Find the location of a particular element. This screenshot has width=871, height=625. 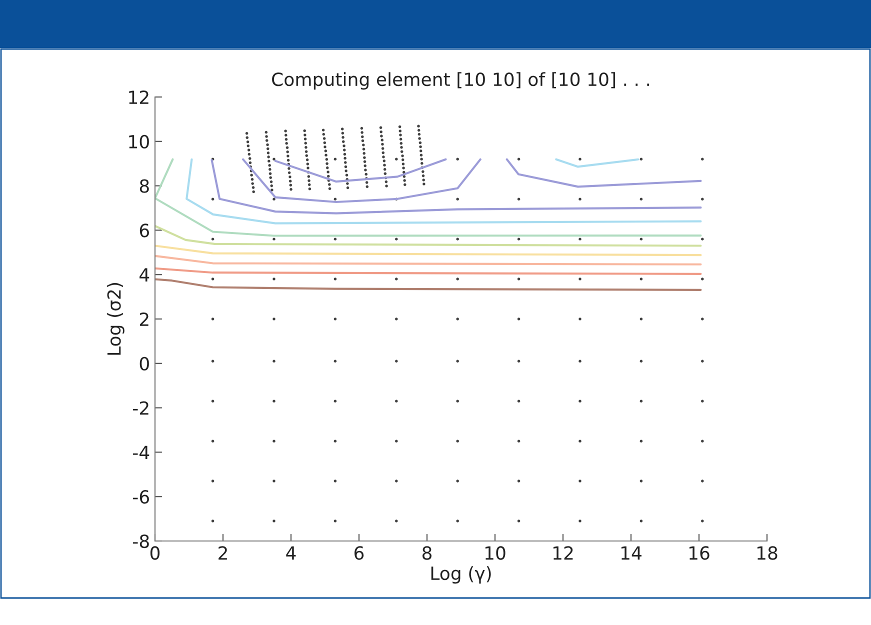

x-axis-title: Log (γ) is located at coordinates (461, 575).